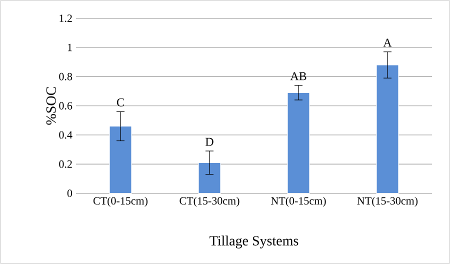 The width and height of the screenshot is (450, 264). I want to click on x-tick-label: NT(0-15cm), so click(298, 201).